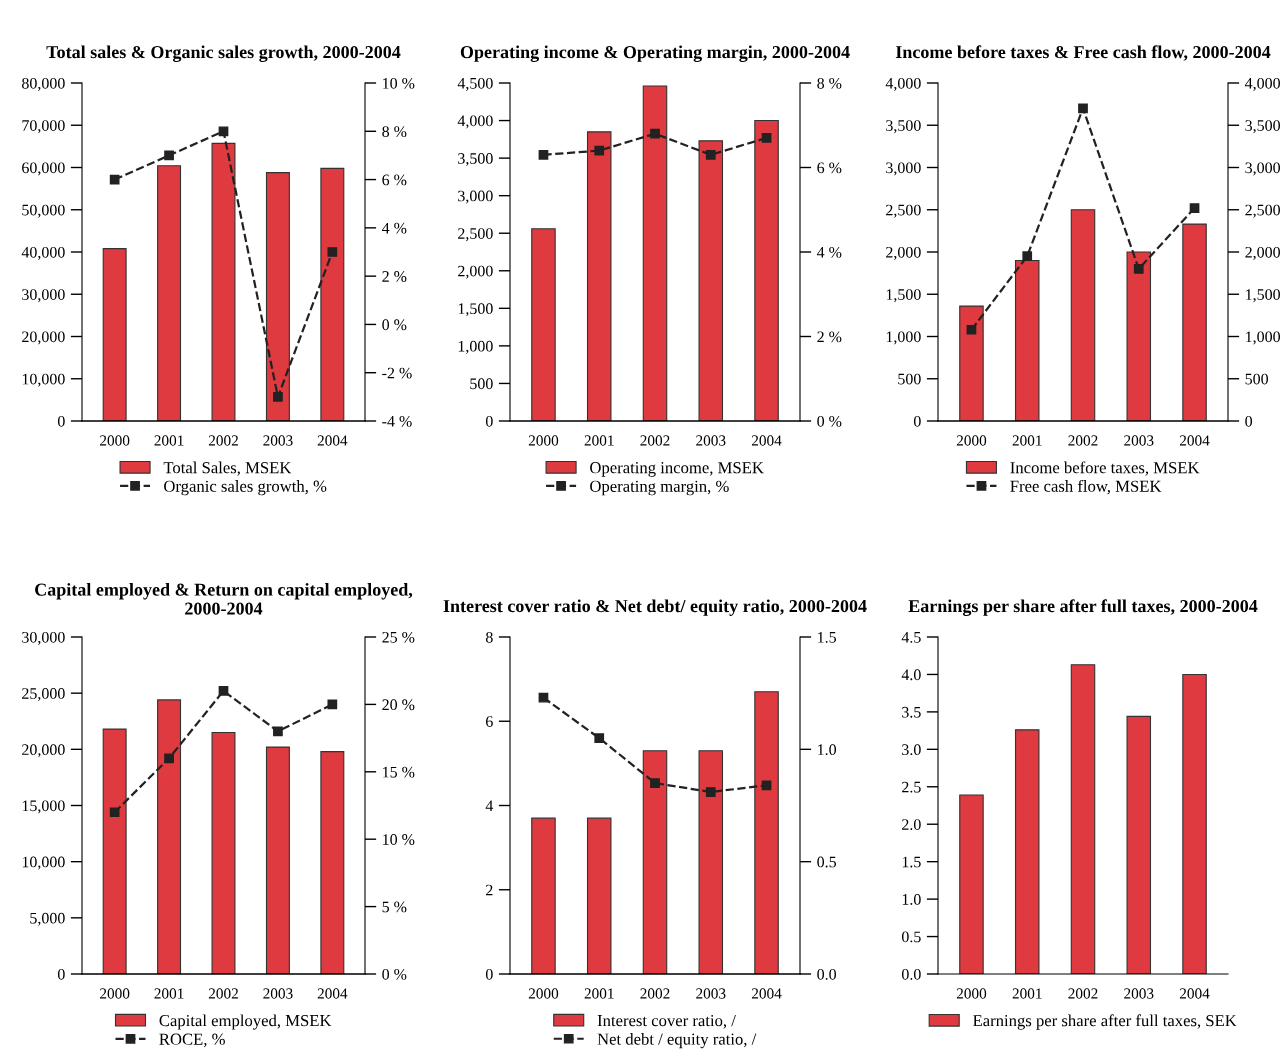 This screenshot has height=1063, width=1286. Describe the element at coordinates (543, 993) in the screenshot. I see `x-tick-label: 2000` at that location.